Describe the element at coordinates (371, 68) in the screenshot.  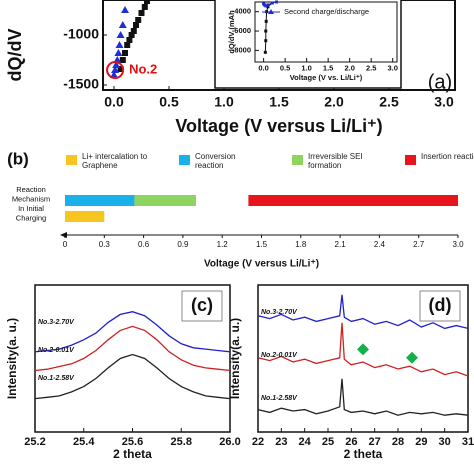
I see `x-tick-label: 2.5` at that location.